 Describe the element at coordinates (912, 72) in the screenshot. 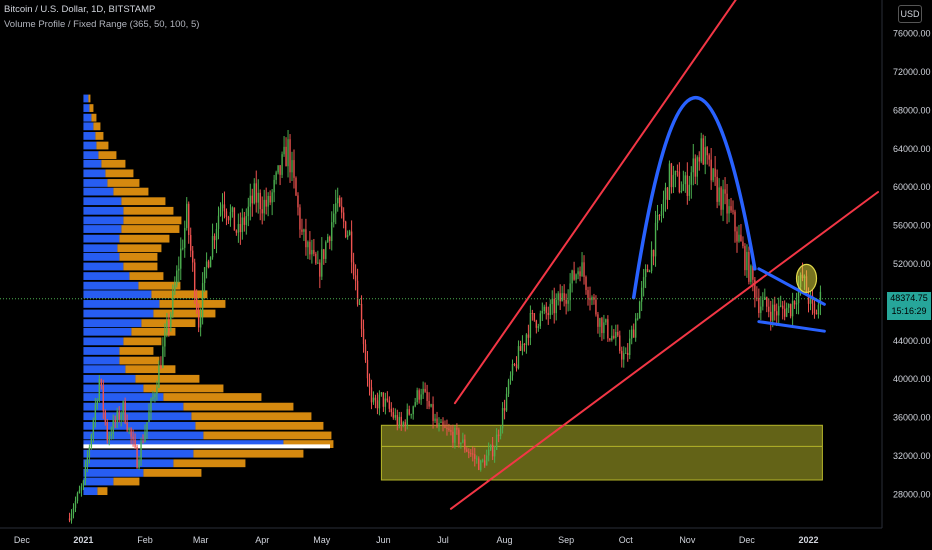

I see `price-tick-label: 72000.00` at that location.